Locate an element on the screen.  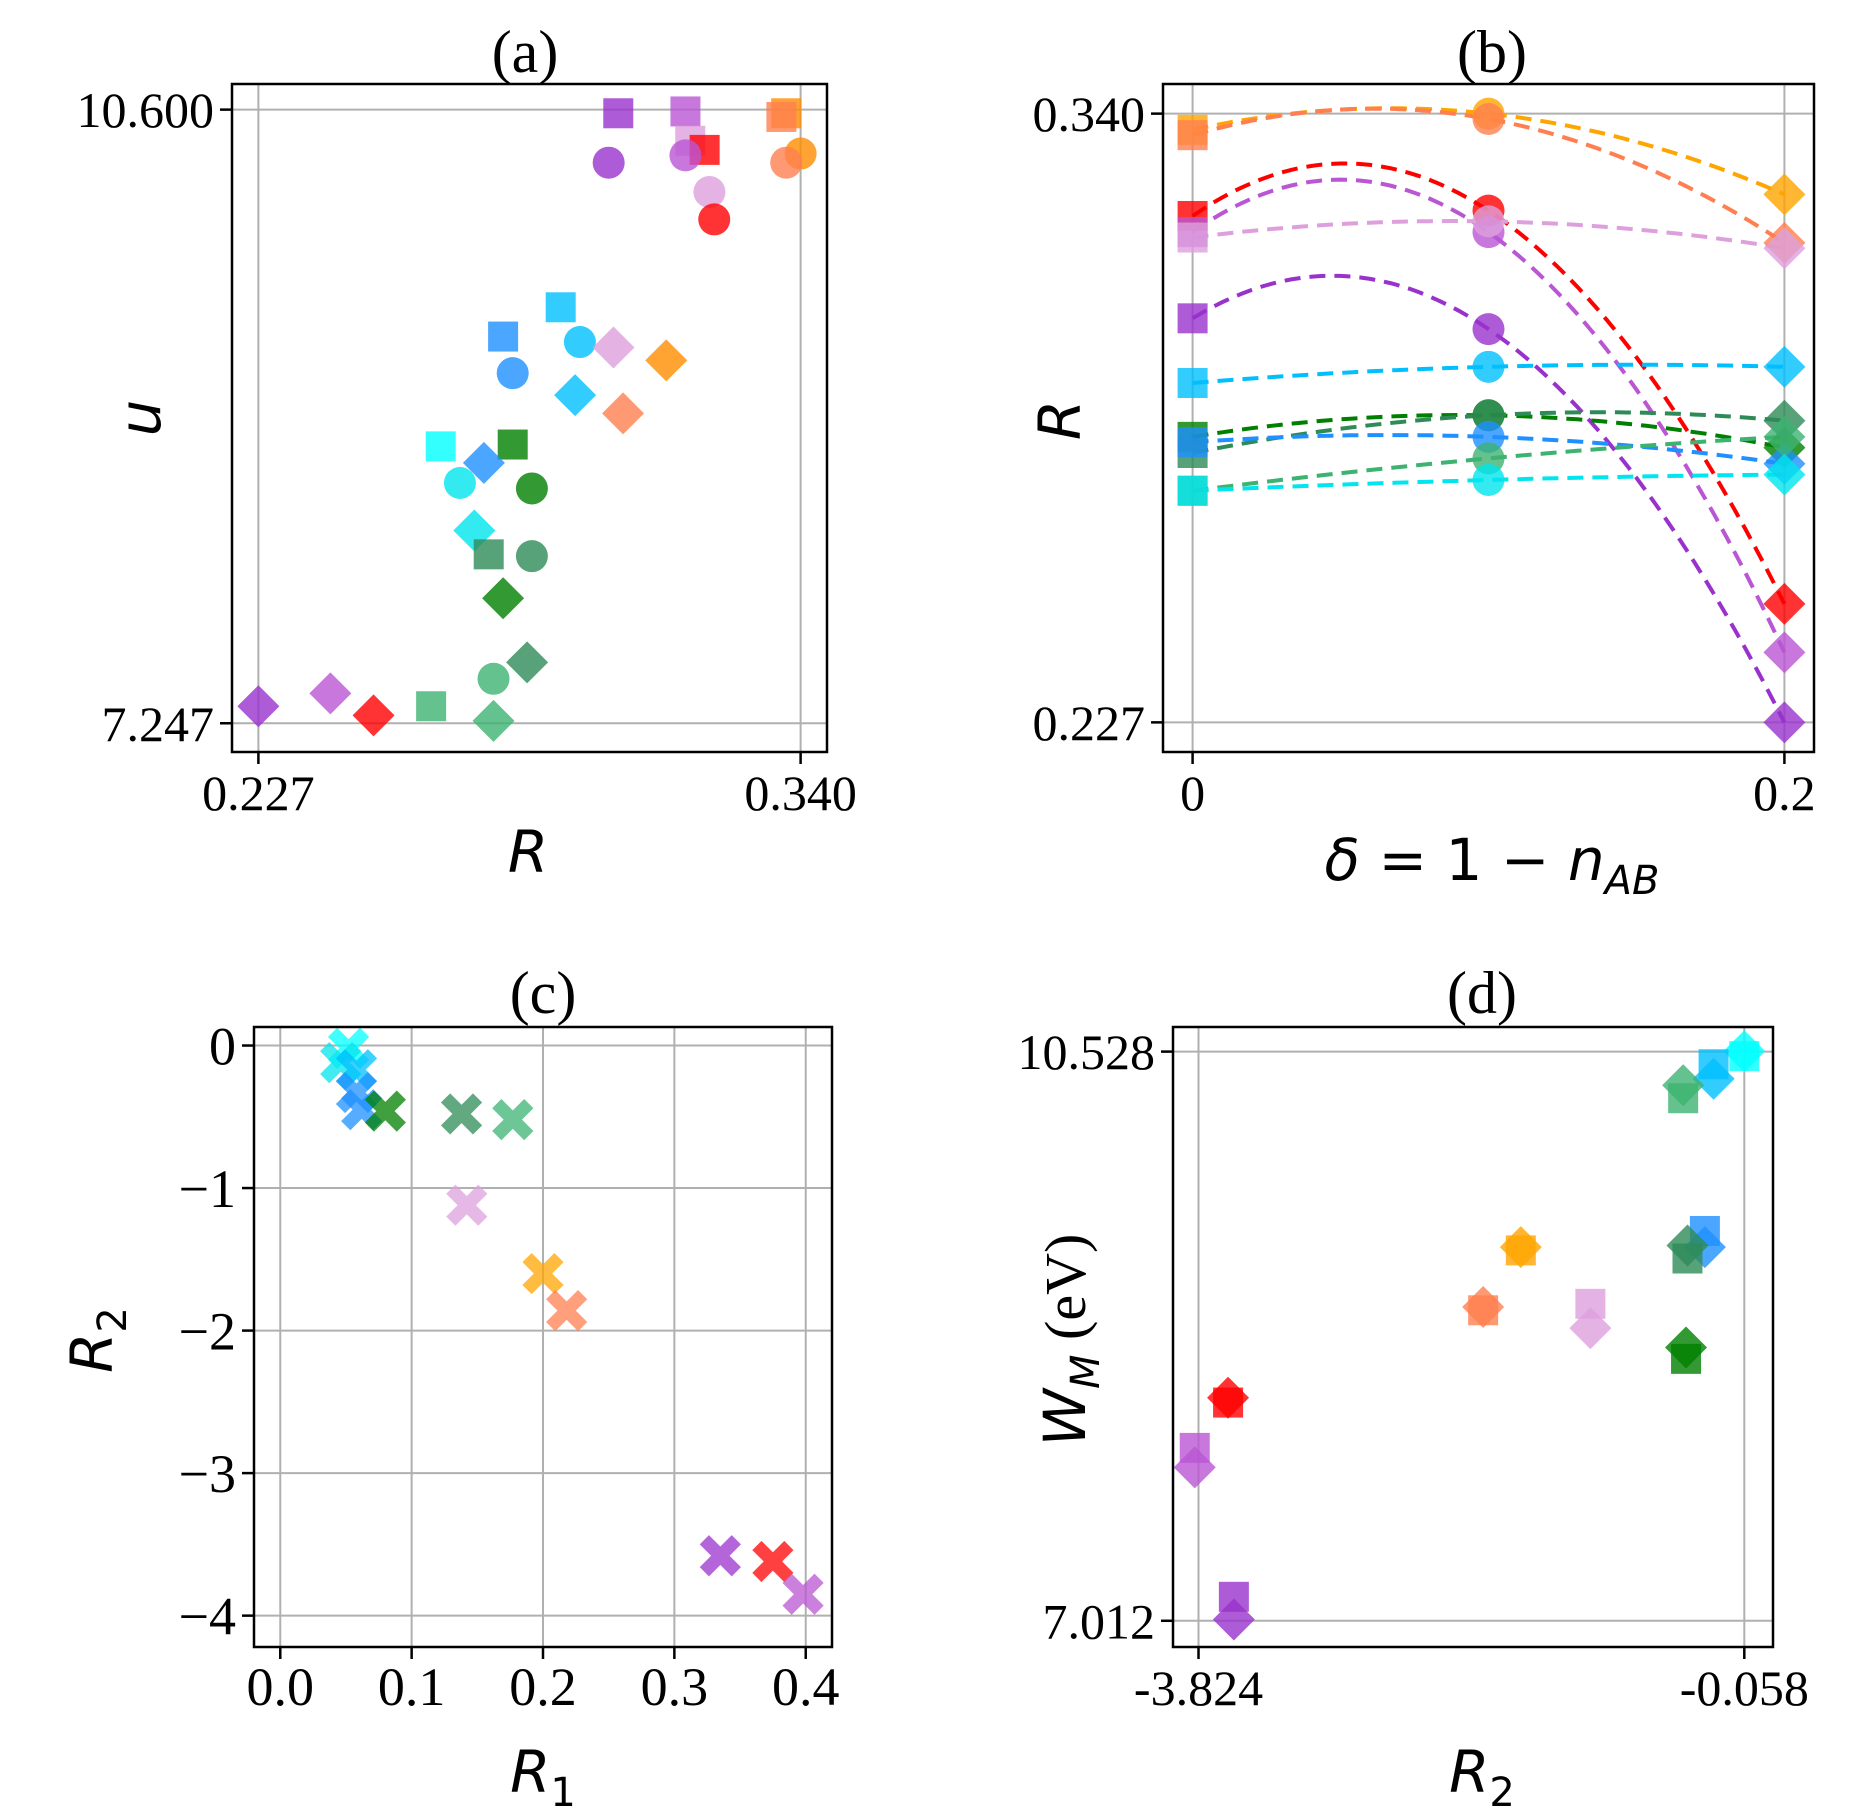
panel-b-frame is located at coordinates (1488, 418).